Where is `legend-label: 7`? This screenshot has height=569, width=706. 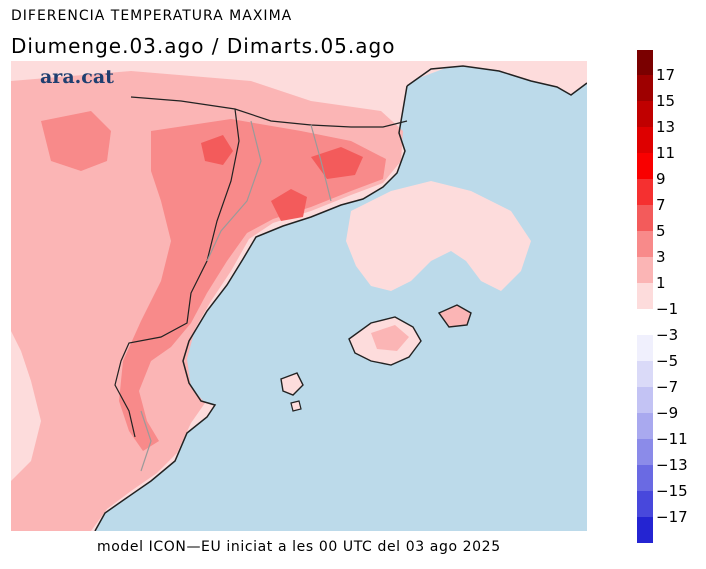 legend-label: 7 is located at coordinates (661, 205).